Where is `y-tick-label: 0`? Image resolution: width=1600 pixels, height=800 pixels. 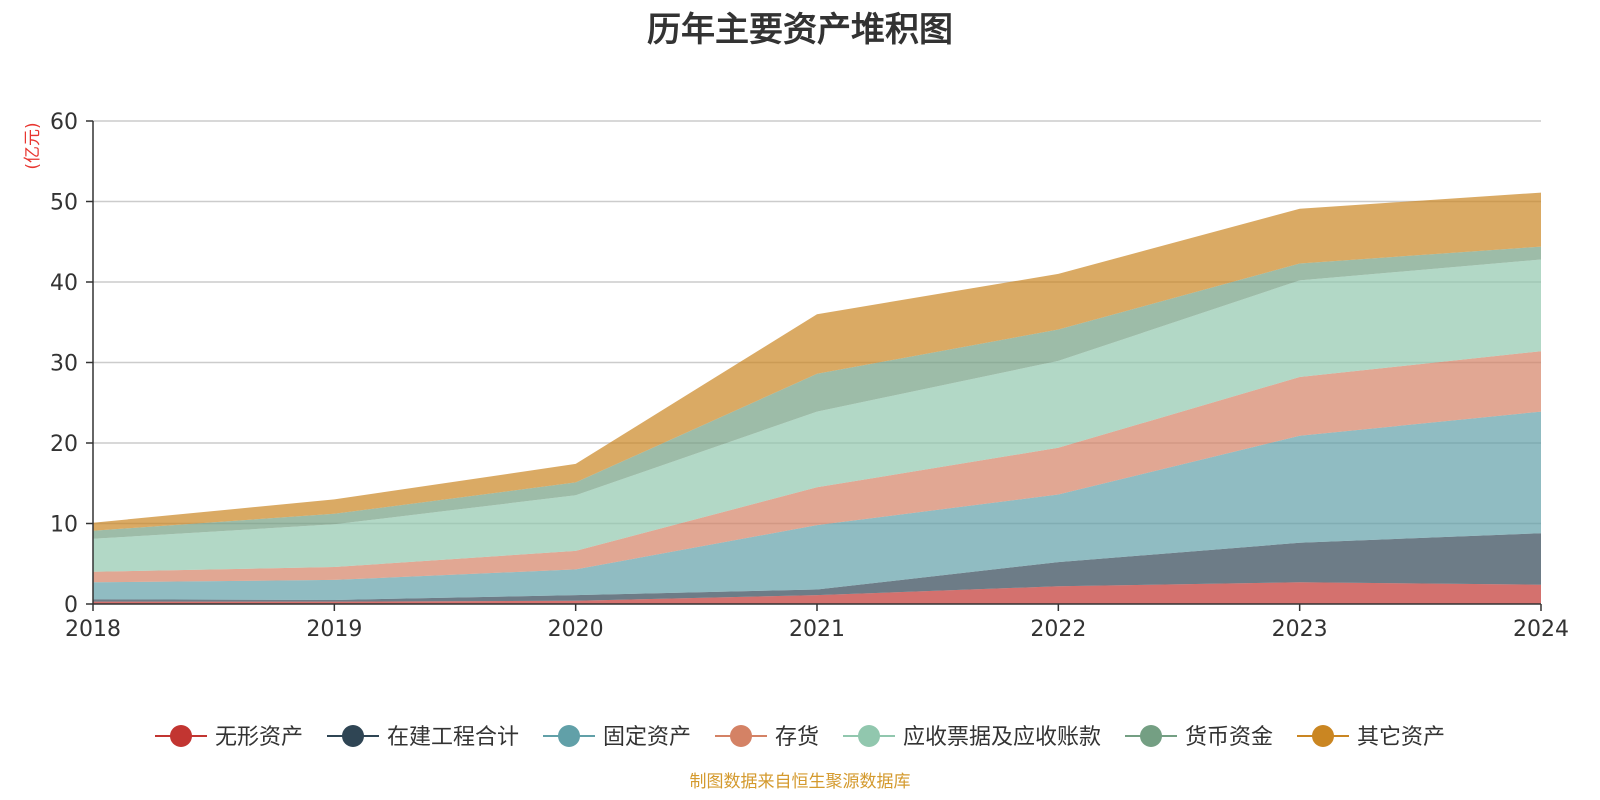
y-tick-label: 0 is located at coordinates (71, 605).